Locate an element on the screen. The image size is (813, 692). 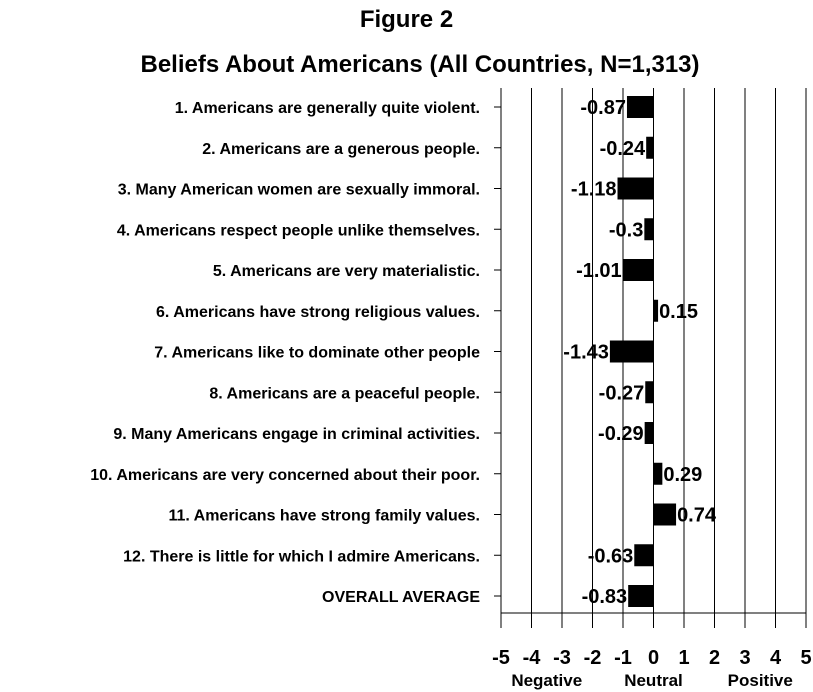
value-label: -1.18 is located at coordinates (594, 190).